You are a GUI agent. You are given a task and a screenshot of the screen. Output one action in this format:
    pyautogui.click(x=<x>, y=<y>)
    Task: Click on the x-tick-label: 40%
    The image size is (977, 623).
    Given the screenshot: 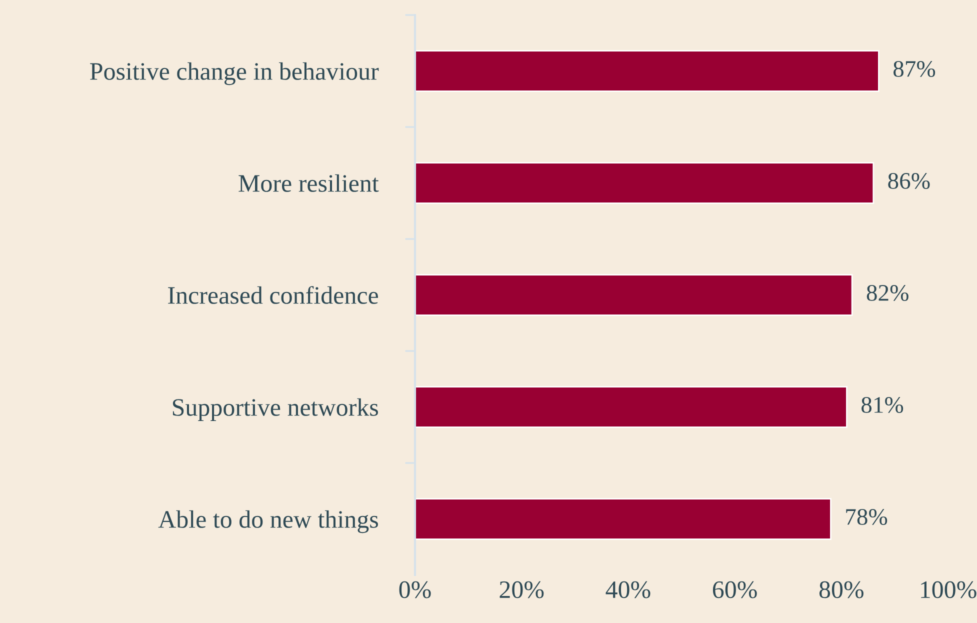 What is the action you would take?
    pyautogui.click(x=628, y=589)
    